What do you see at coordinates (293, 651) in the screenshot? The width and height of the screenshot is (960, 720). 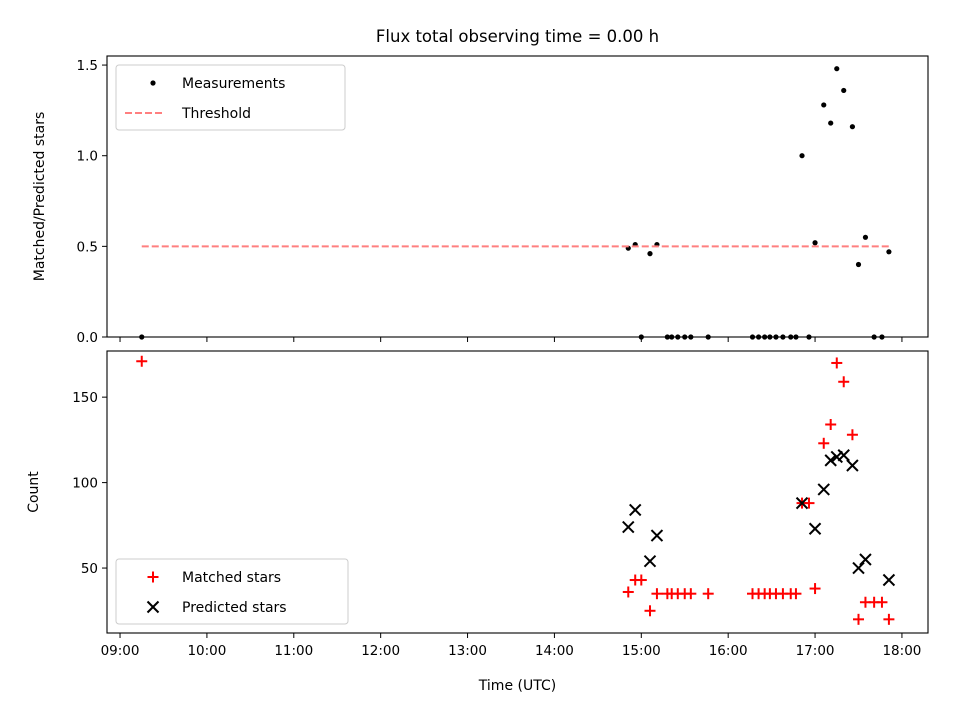 I see `x-tick-label: 11:00` at bounding box center [293, 651].